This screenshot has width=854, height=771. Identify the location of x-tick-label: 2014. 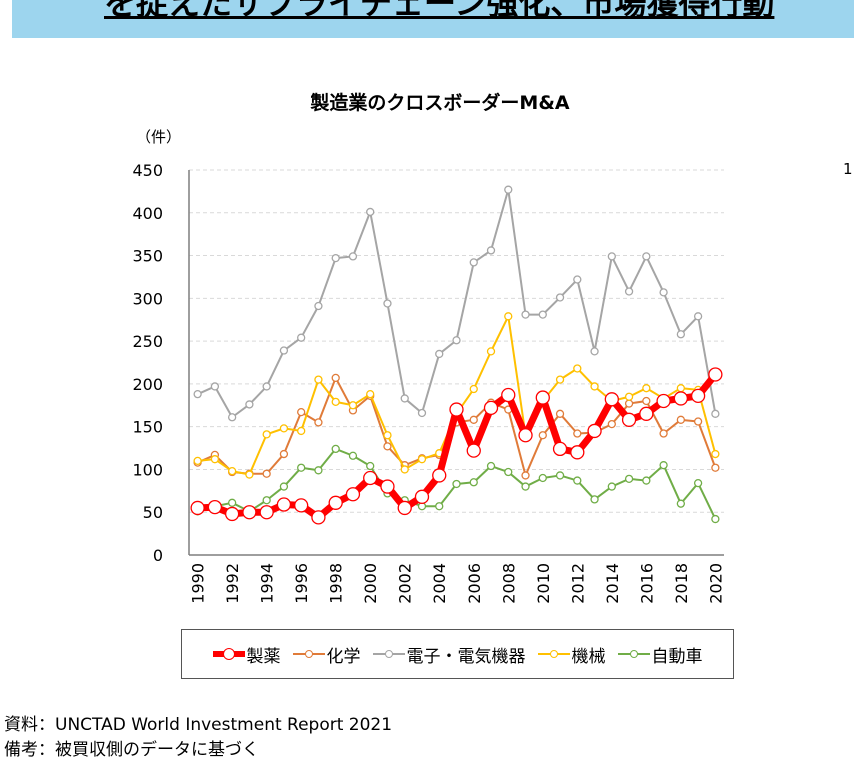
(612, 583).